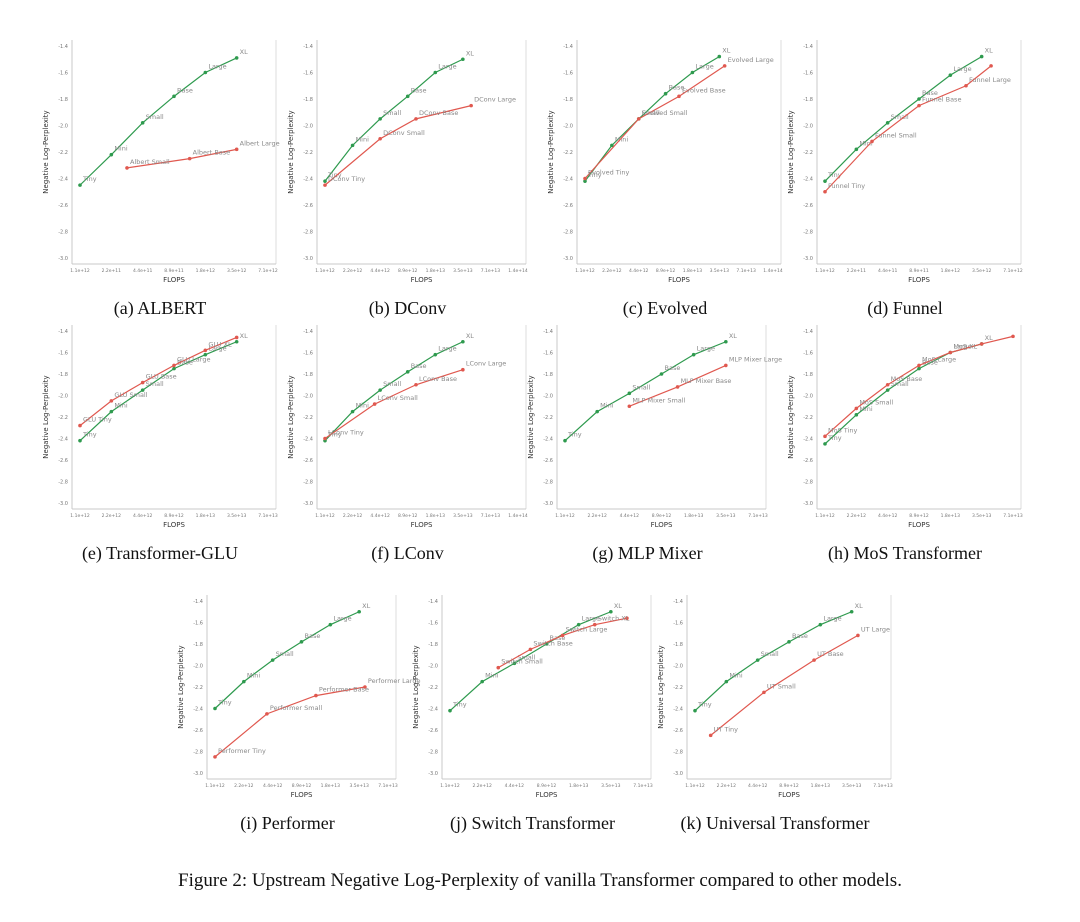 This screenshot has width=1080, height=922. What do you see at coordinates (808, 153) in the screenshot?
I see `y-tick-label: -2.2` at bounding box center [808, 153].